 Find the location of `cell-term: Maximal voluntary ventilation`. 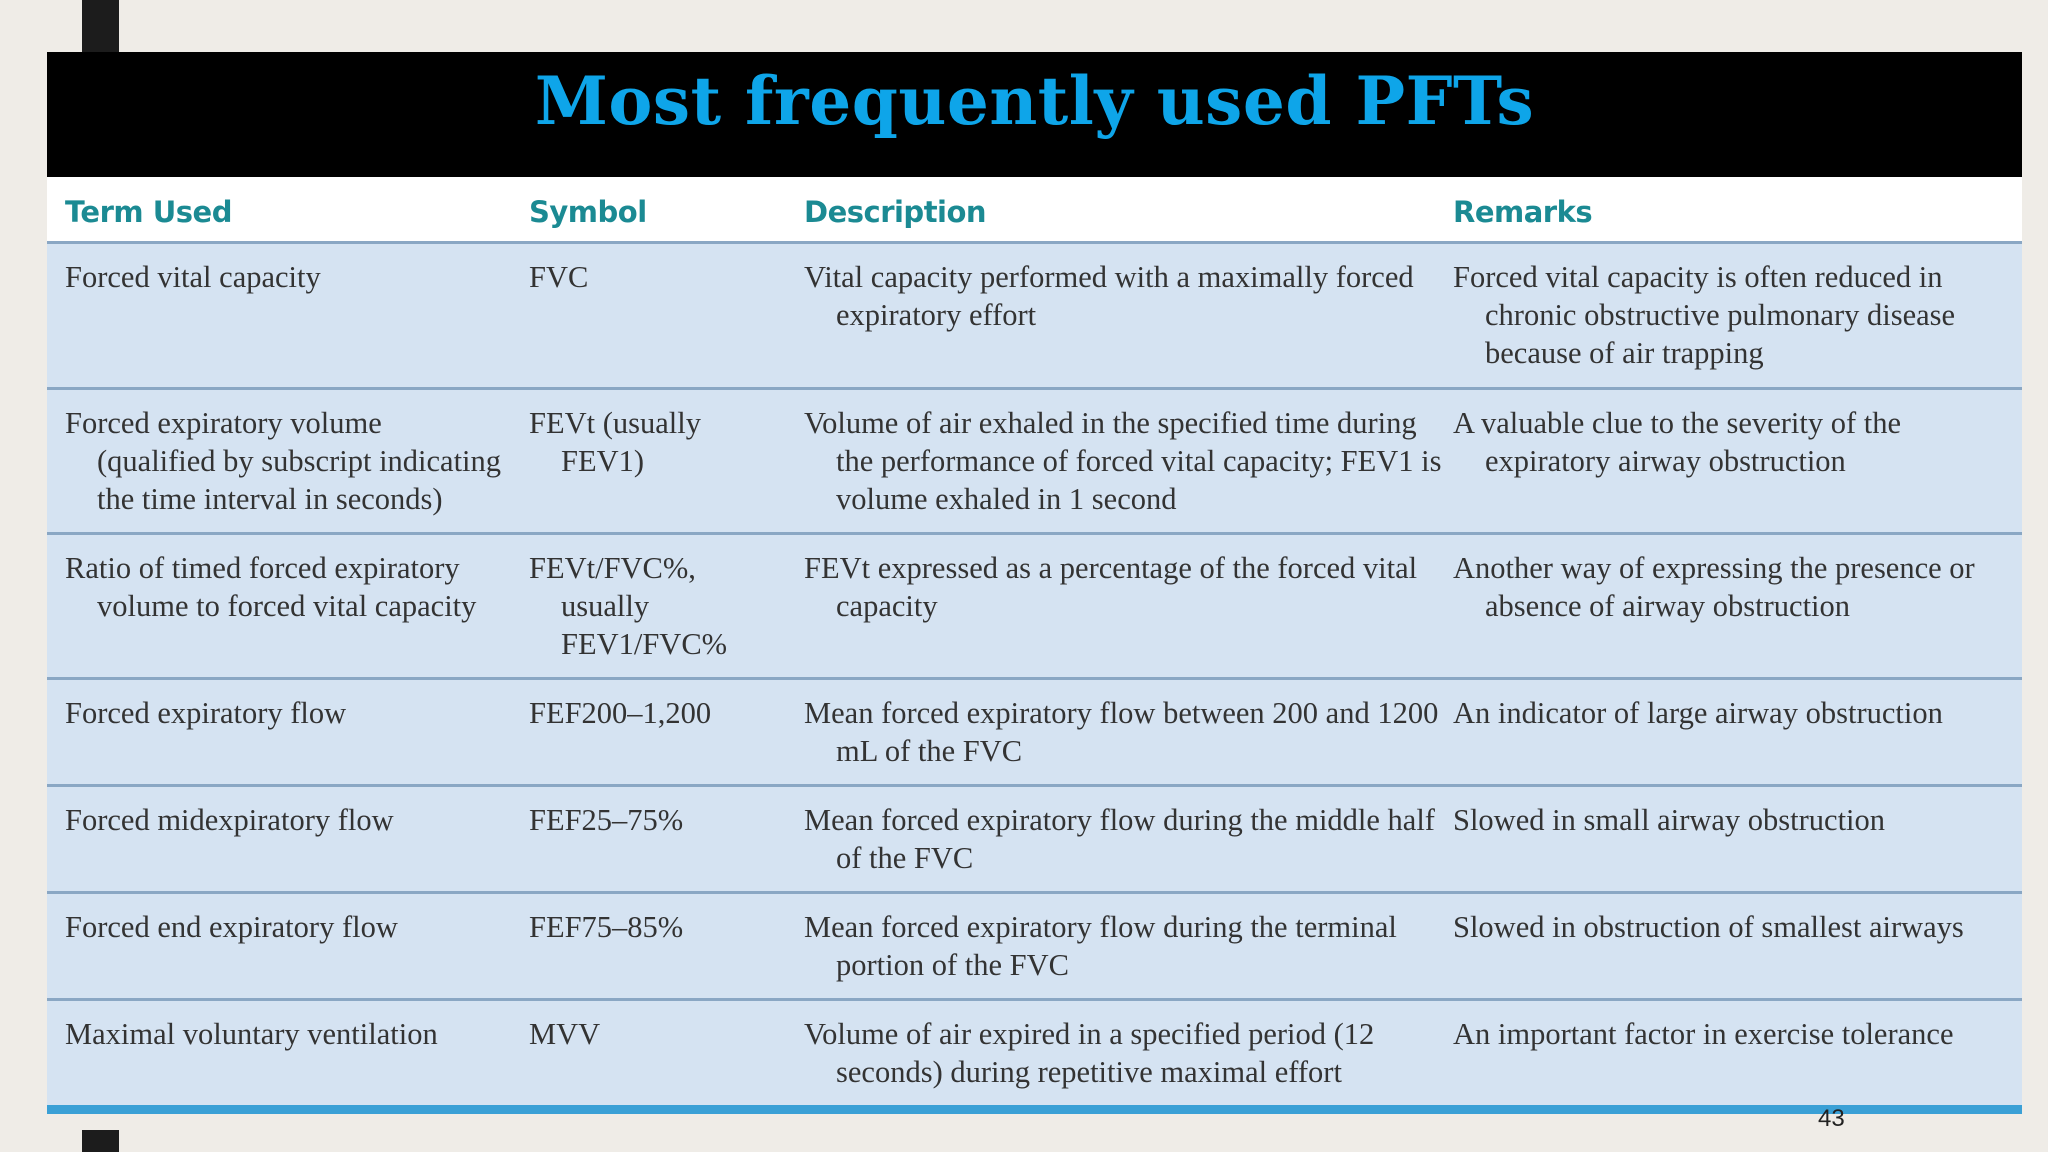

cell-term: Maximal voluntary ventilation is located at coordinates (251, 1034).